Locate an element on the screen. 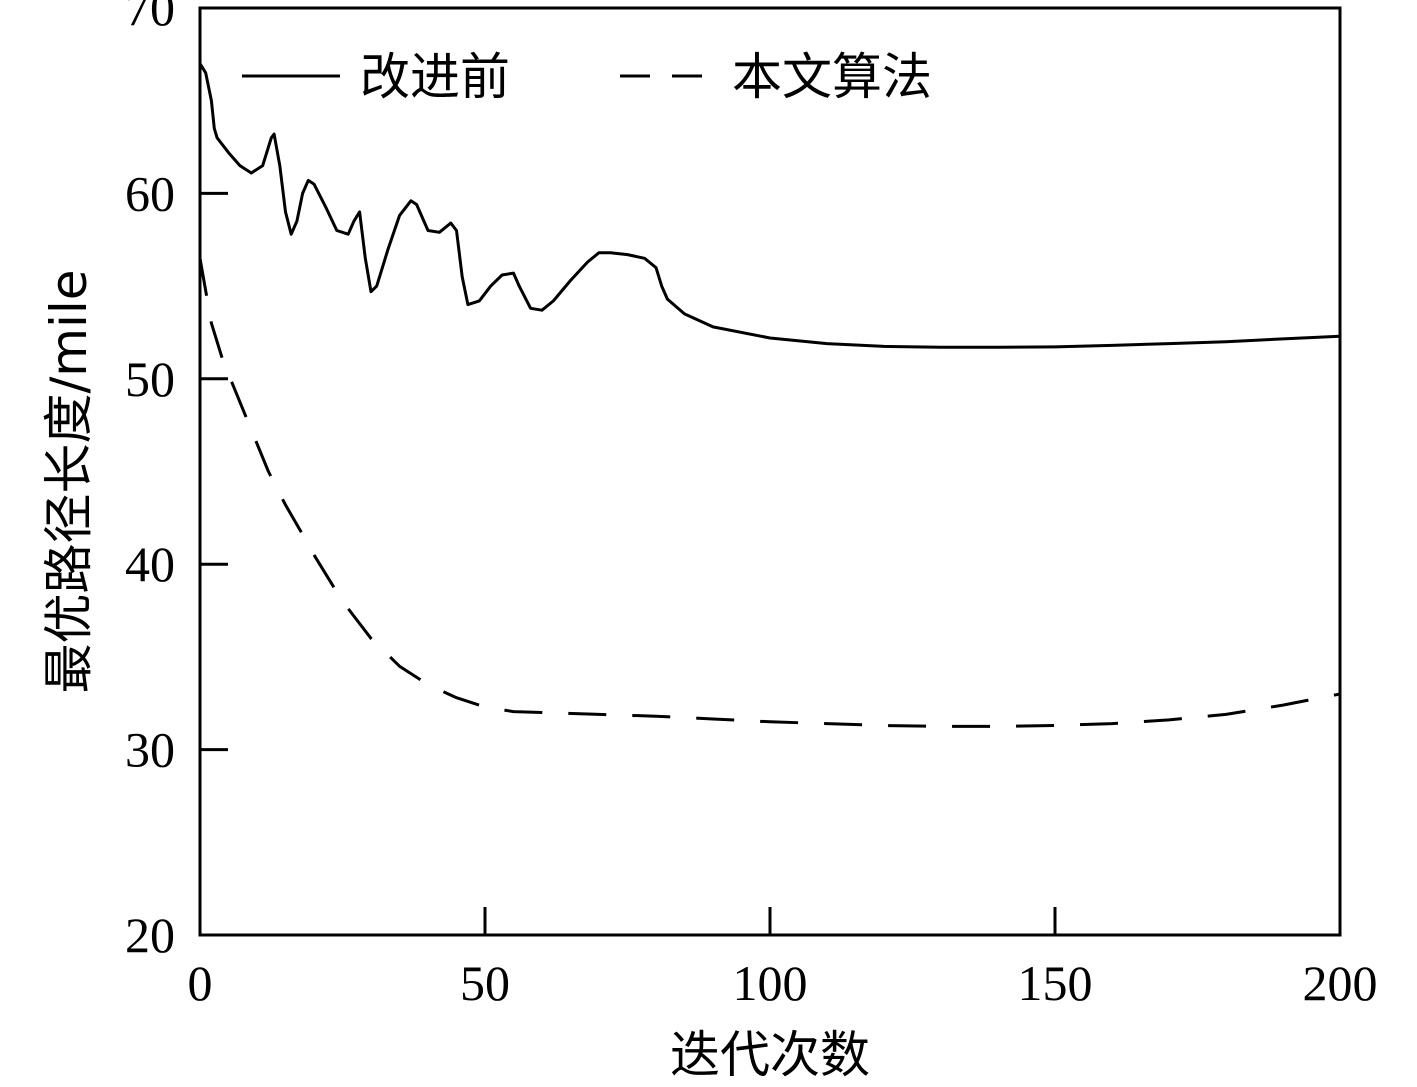 This screenshot has width=1417, height=1087. y-tick-label: 30 is located at coordinates (150, 750).